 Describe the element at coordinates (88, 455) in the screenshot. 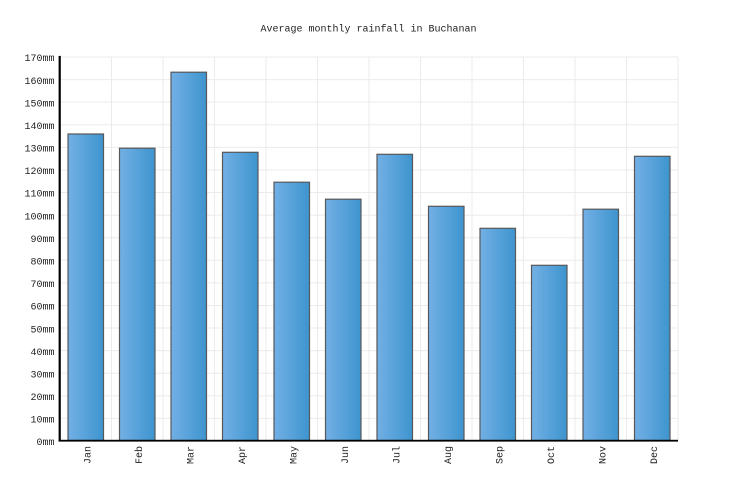

I see `svg-text: Jan` at that location.